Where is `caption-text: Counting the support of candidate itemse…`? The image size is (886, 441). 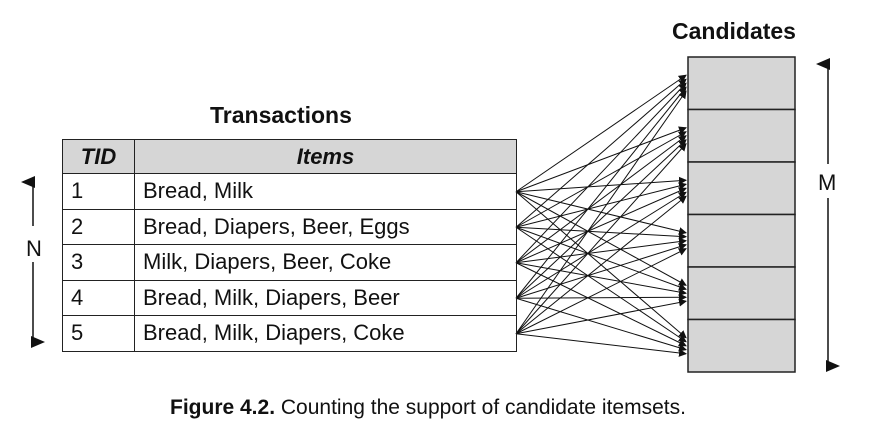
caption-text: Counting the support of candidate itemse… is located at coordinates (483, 407).